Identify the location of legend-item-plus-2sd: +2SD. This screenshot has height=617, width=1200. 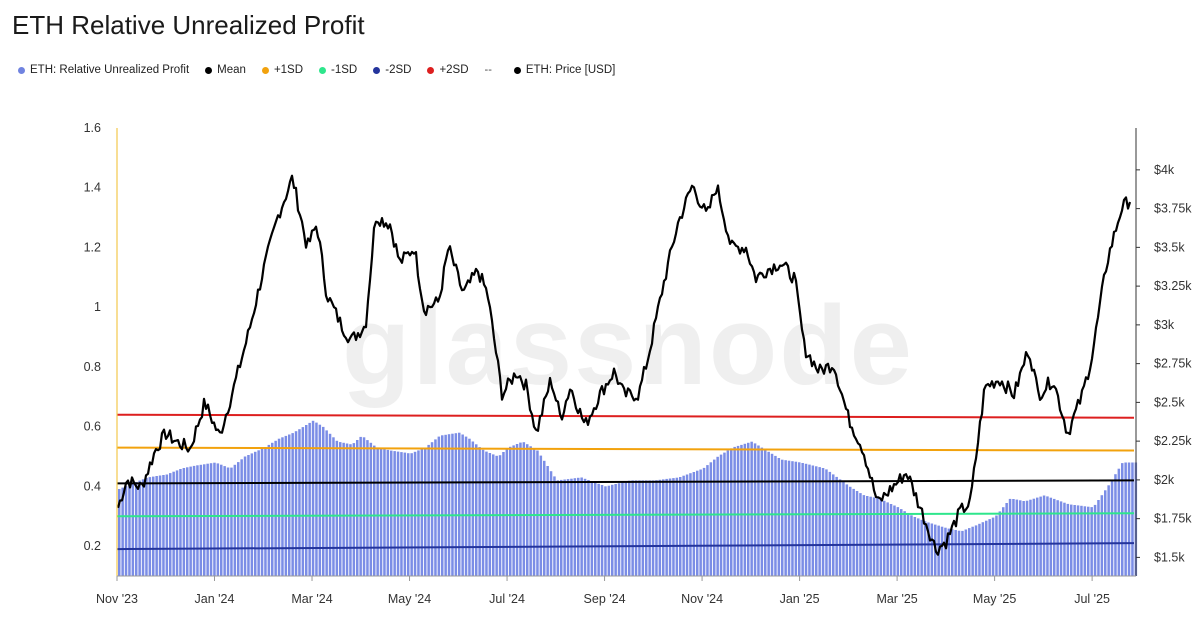
(448, 70).